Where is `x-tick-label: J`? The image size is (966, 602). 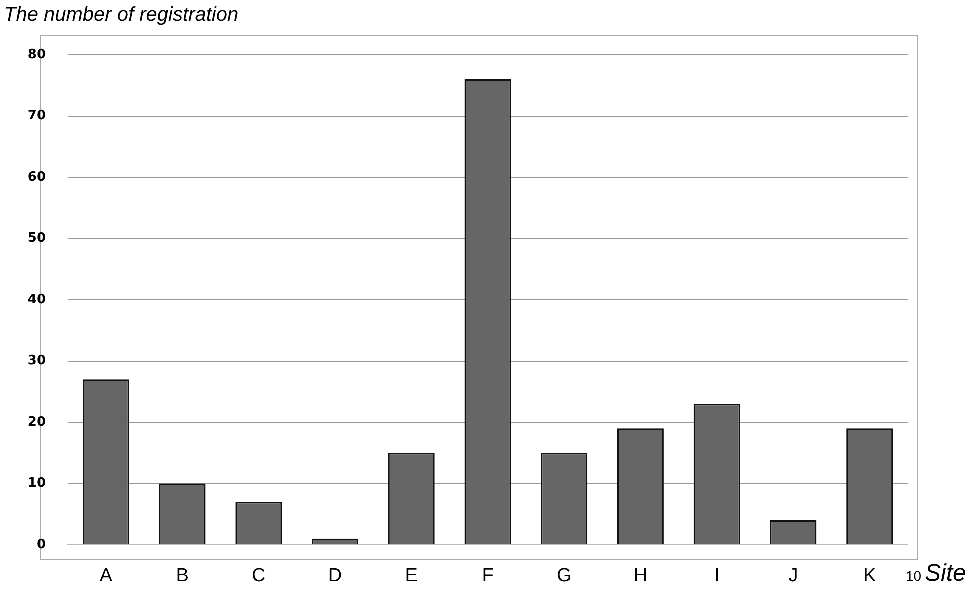 x-tick-label: J is located at coordinates (793, 576).